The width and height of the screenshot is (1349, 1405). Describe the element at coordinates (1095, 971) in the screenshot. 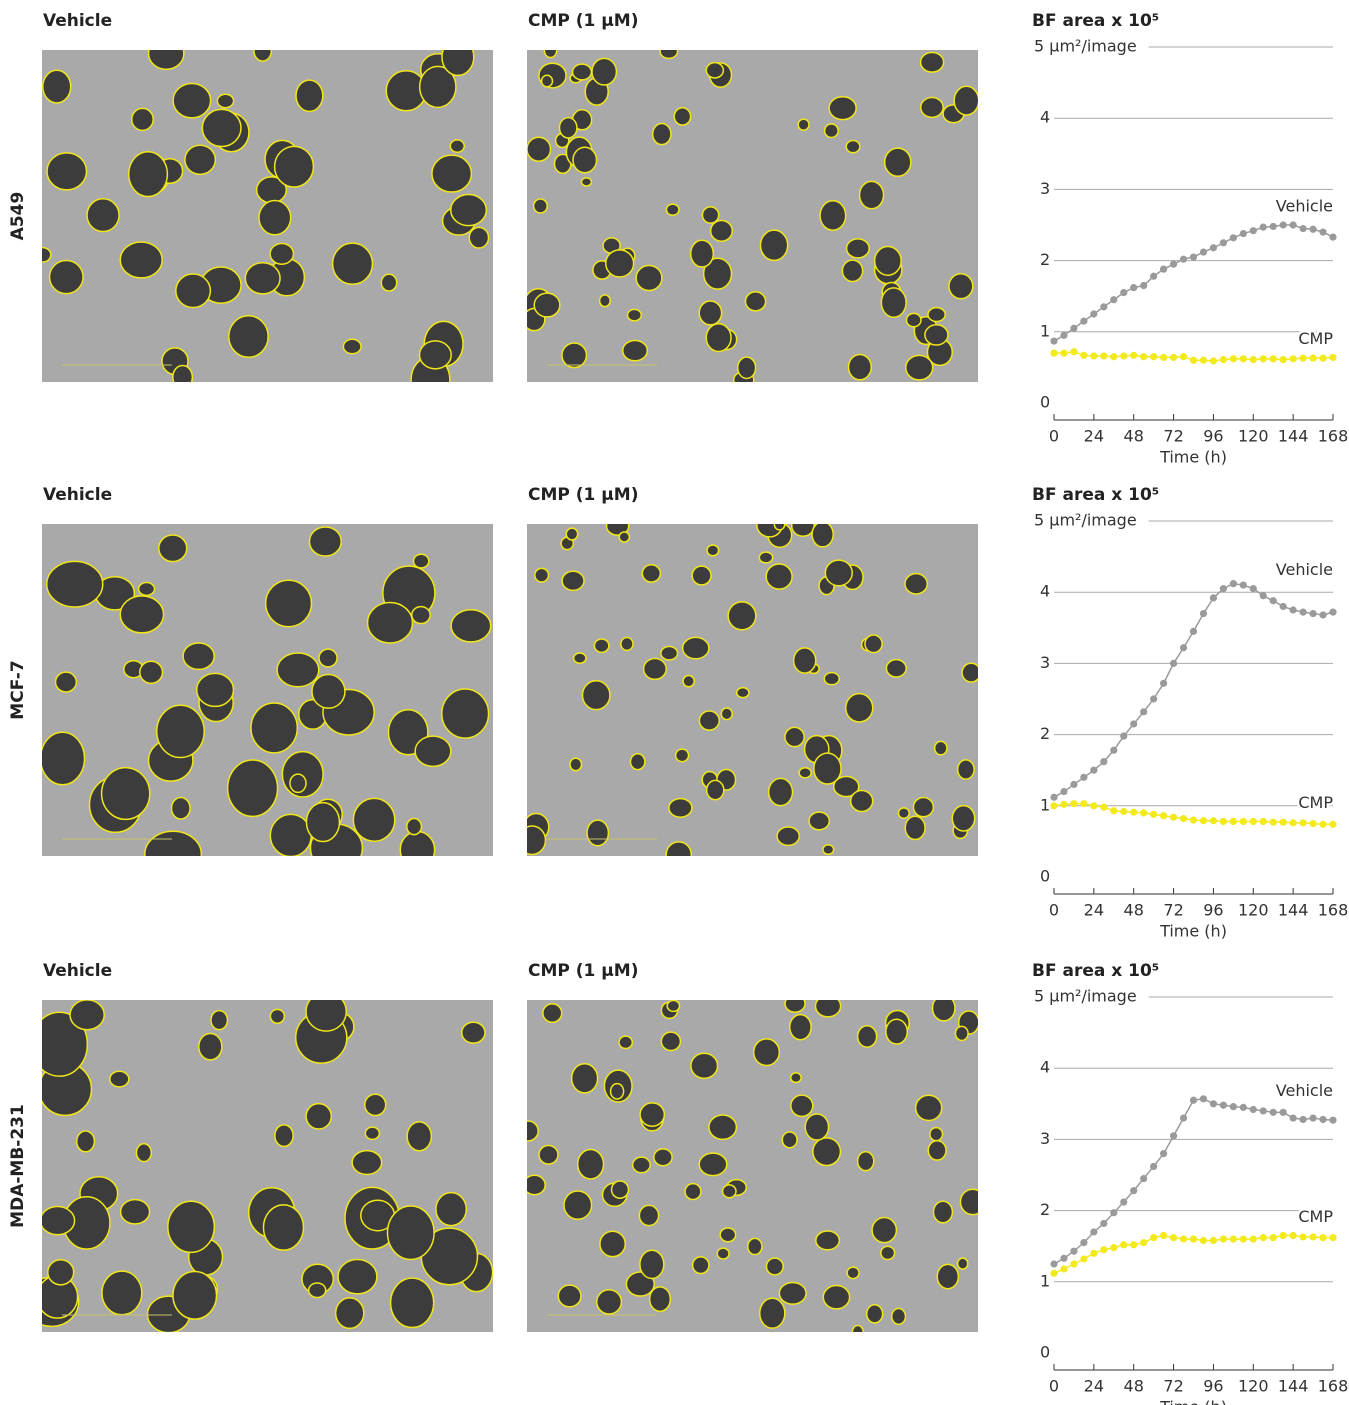

I see `chart-title: BF area x 10⁵` at that location.